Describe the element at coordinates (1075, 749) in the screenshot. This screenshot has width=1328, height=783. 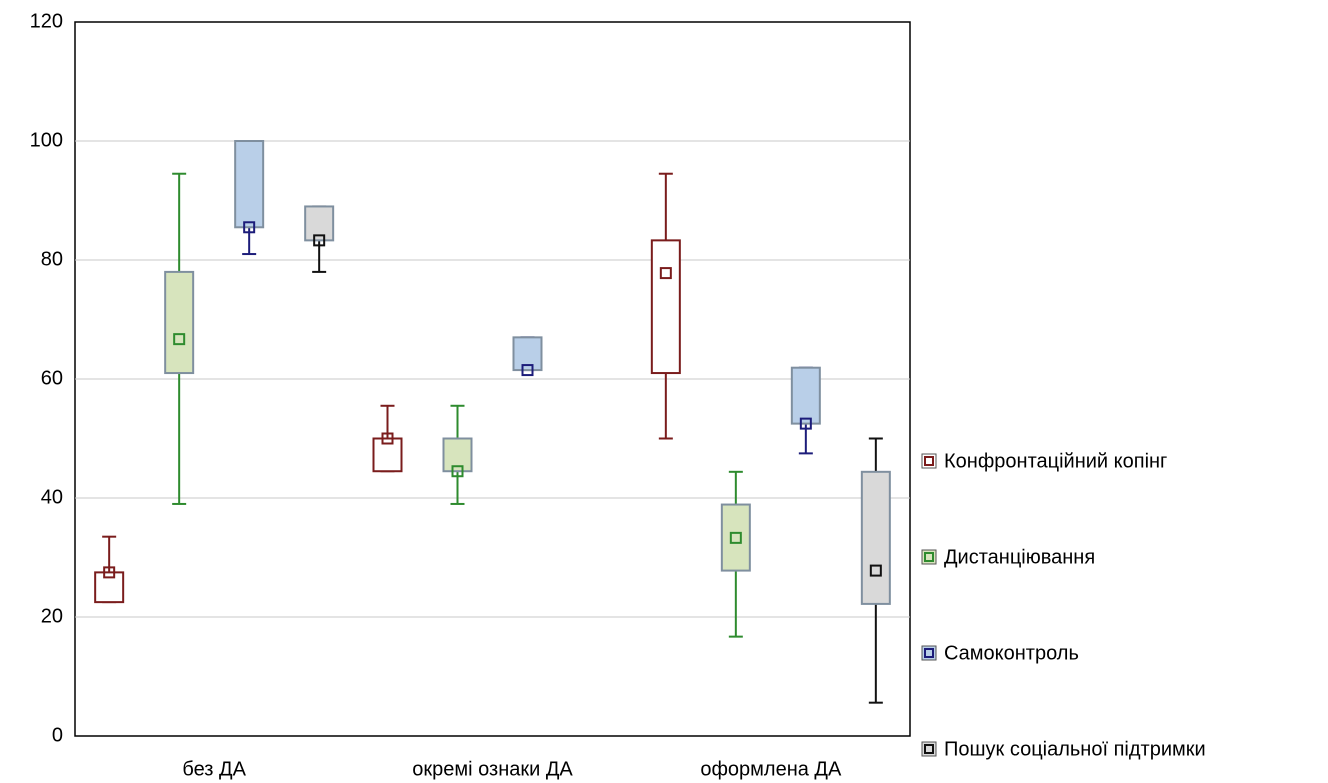
I see `legend-label: Пошук соціальної підтримки` at that location.